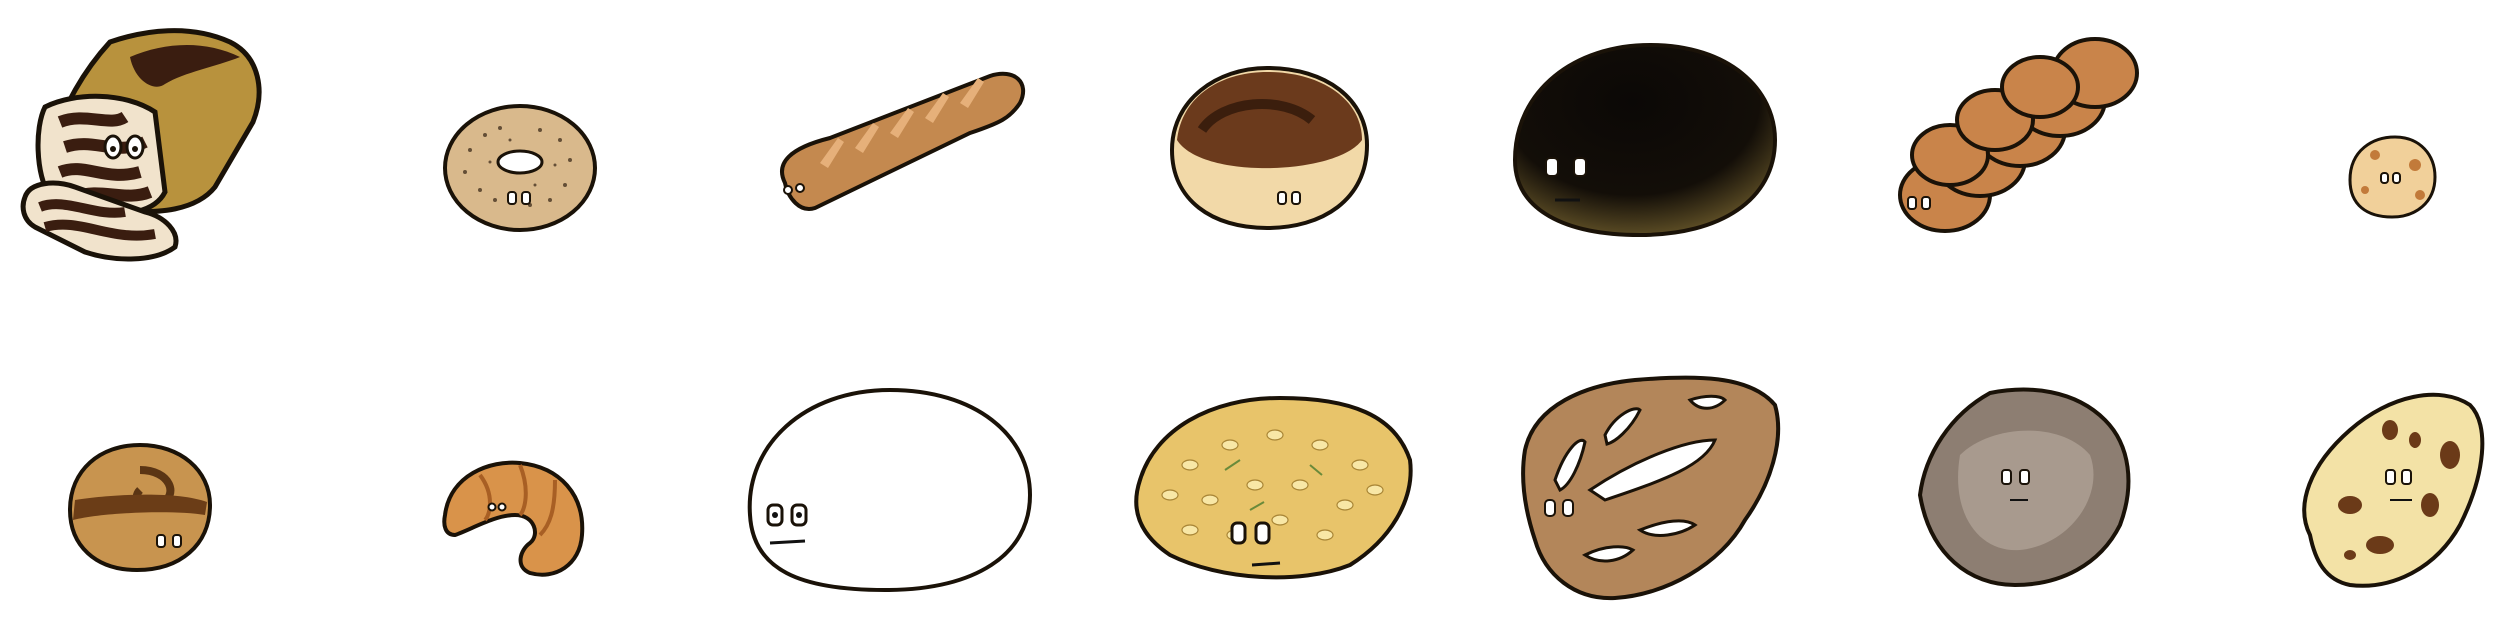 Image resolution: width=2508 pixels, height=622 pixels. Describe the element at coordinates (900, 143) in the screenshot. I see `baguette` at that location.